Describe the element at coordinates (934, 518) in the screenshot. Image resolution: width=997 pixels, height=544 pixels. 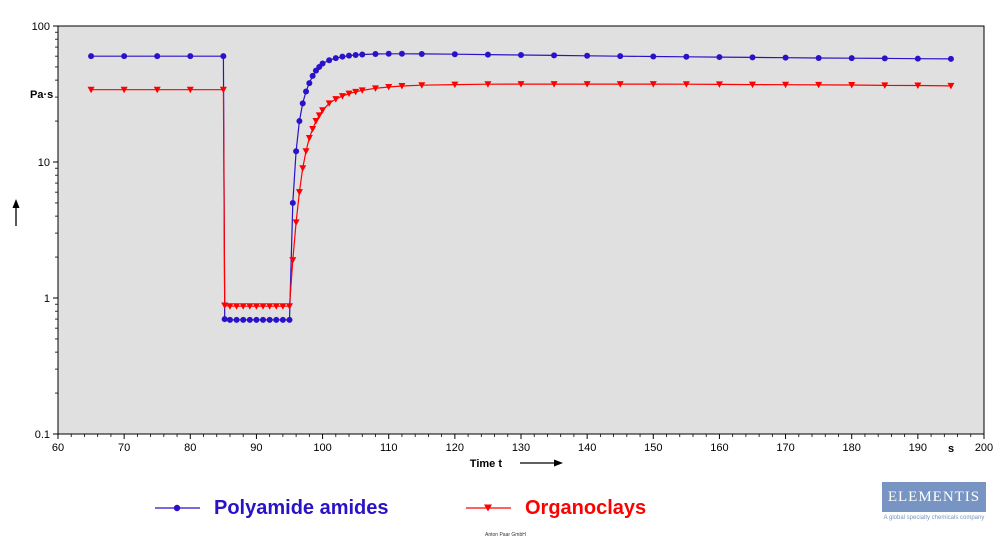
I see `logo-tagline: A global specialty chemicals company` at that location.